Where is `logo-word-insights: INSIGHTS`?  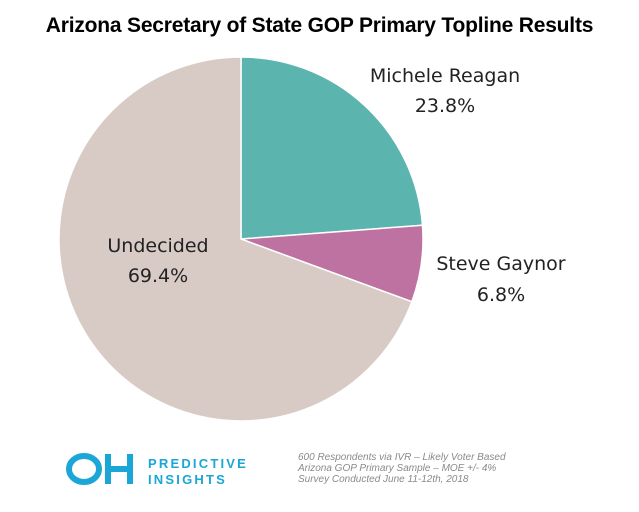 logo-word-insights: INSIGHTS is located at coordinates (187, 479).